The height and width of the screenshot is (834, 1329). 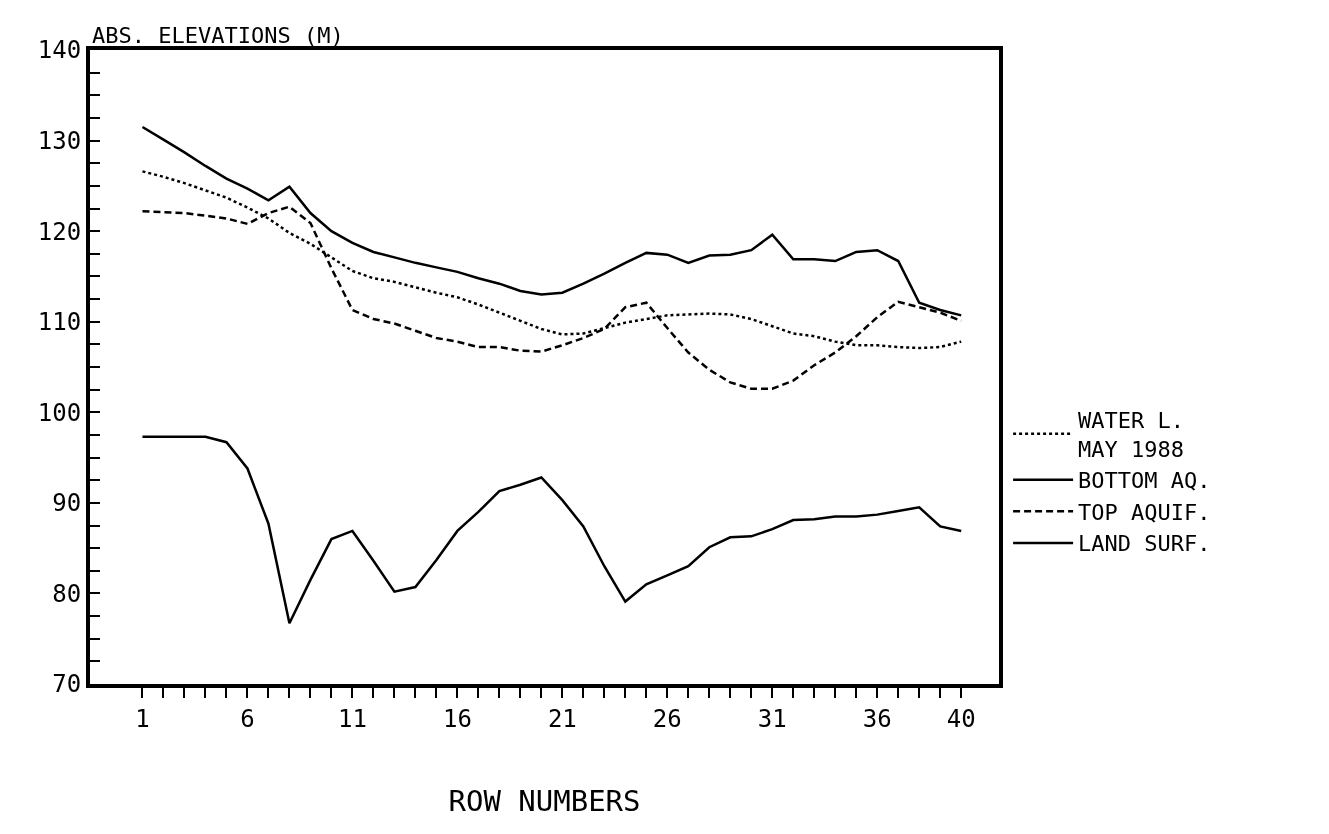 I want to click on y-tick-label: 90, so click(x=67, y=503).